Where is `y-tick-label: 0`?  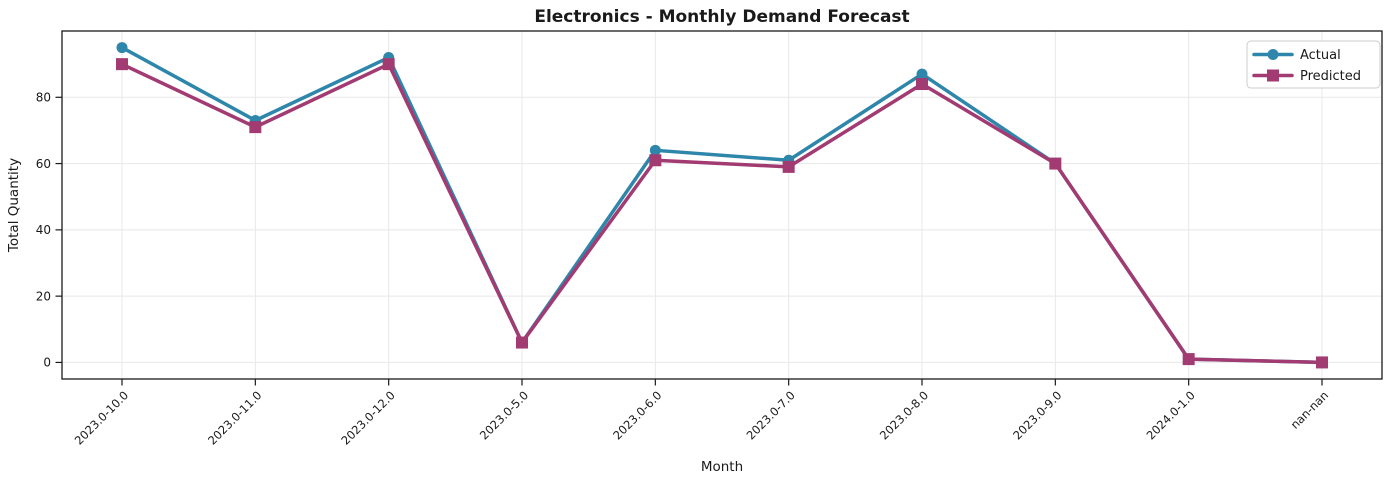 y-tick-label: 0 is located at coordinates (47, 363).